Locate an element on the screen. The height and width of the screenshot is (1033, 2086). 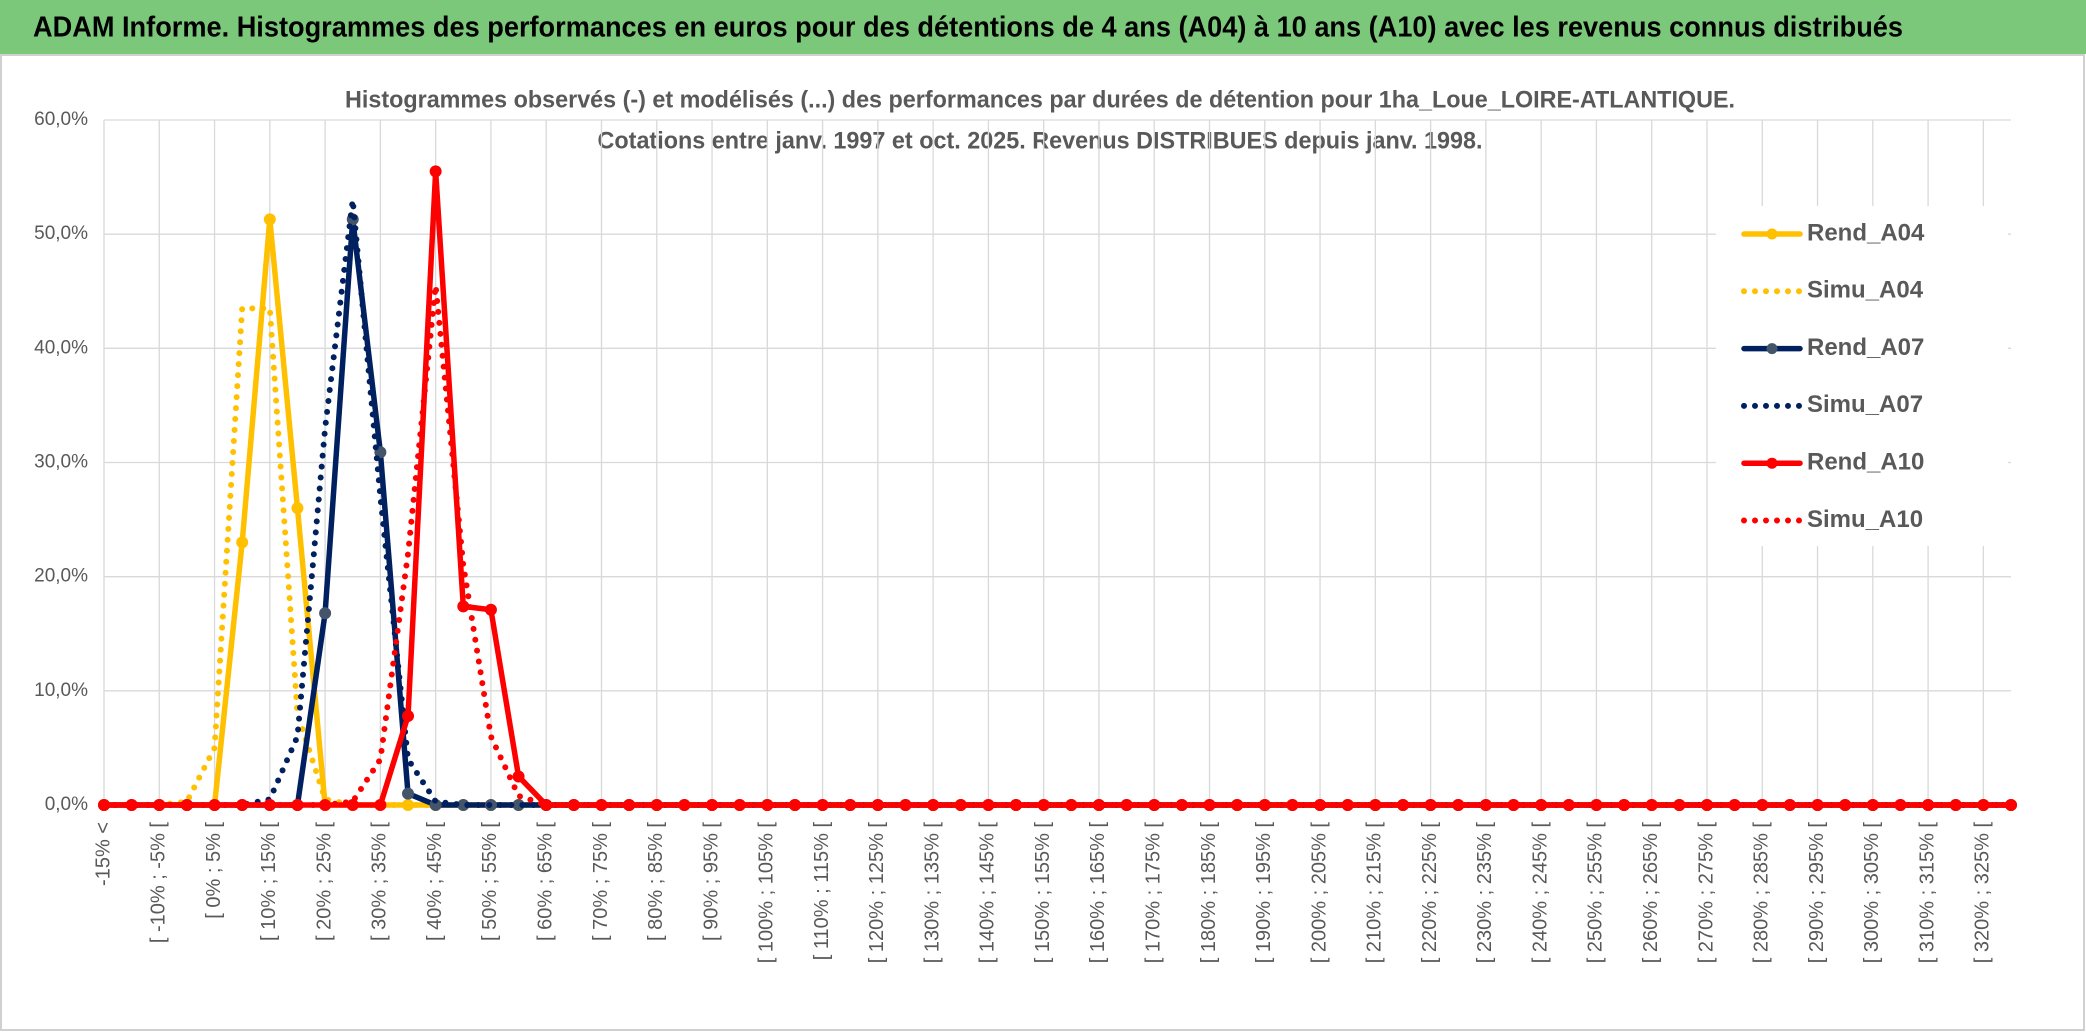
x-tick-label: [ 130% ; 135% [ is located at coordinates (932, 893).